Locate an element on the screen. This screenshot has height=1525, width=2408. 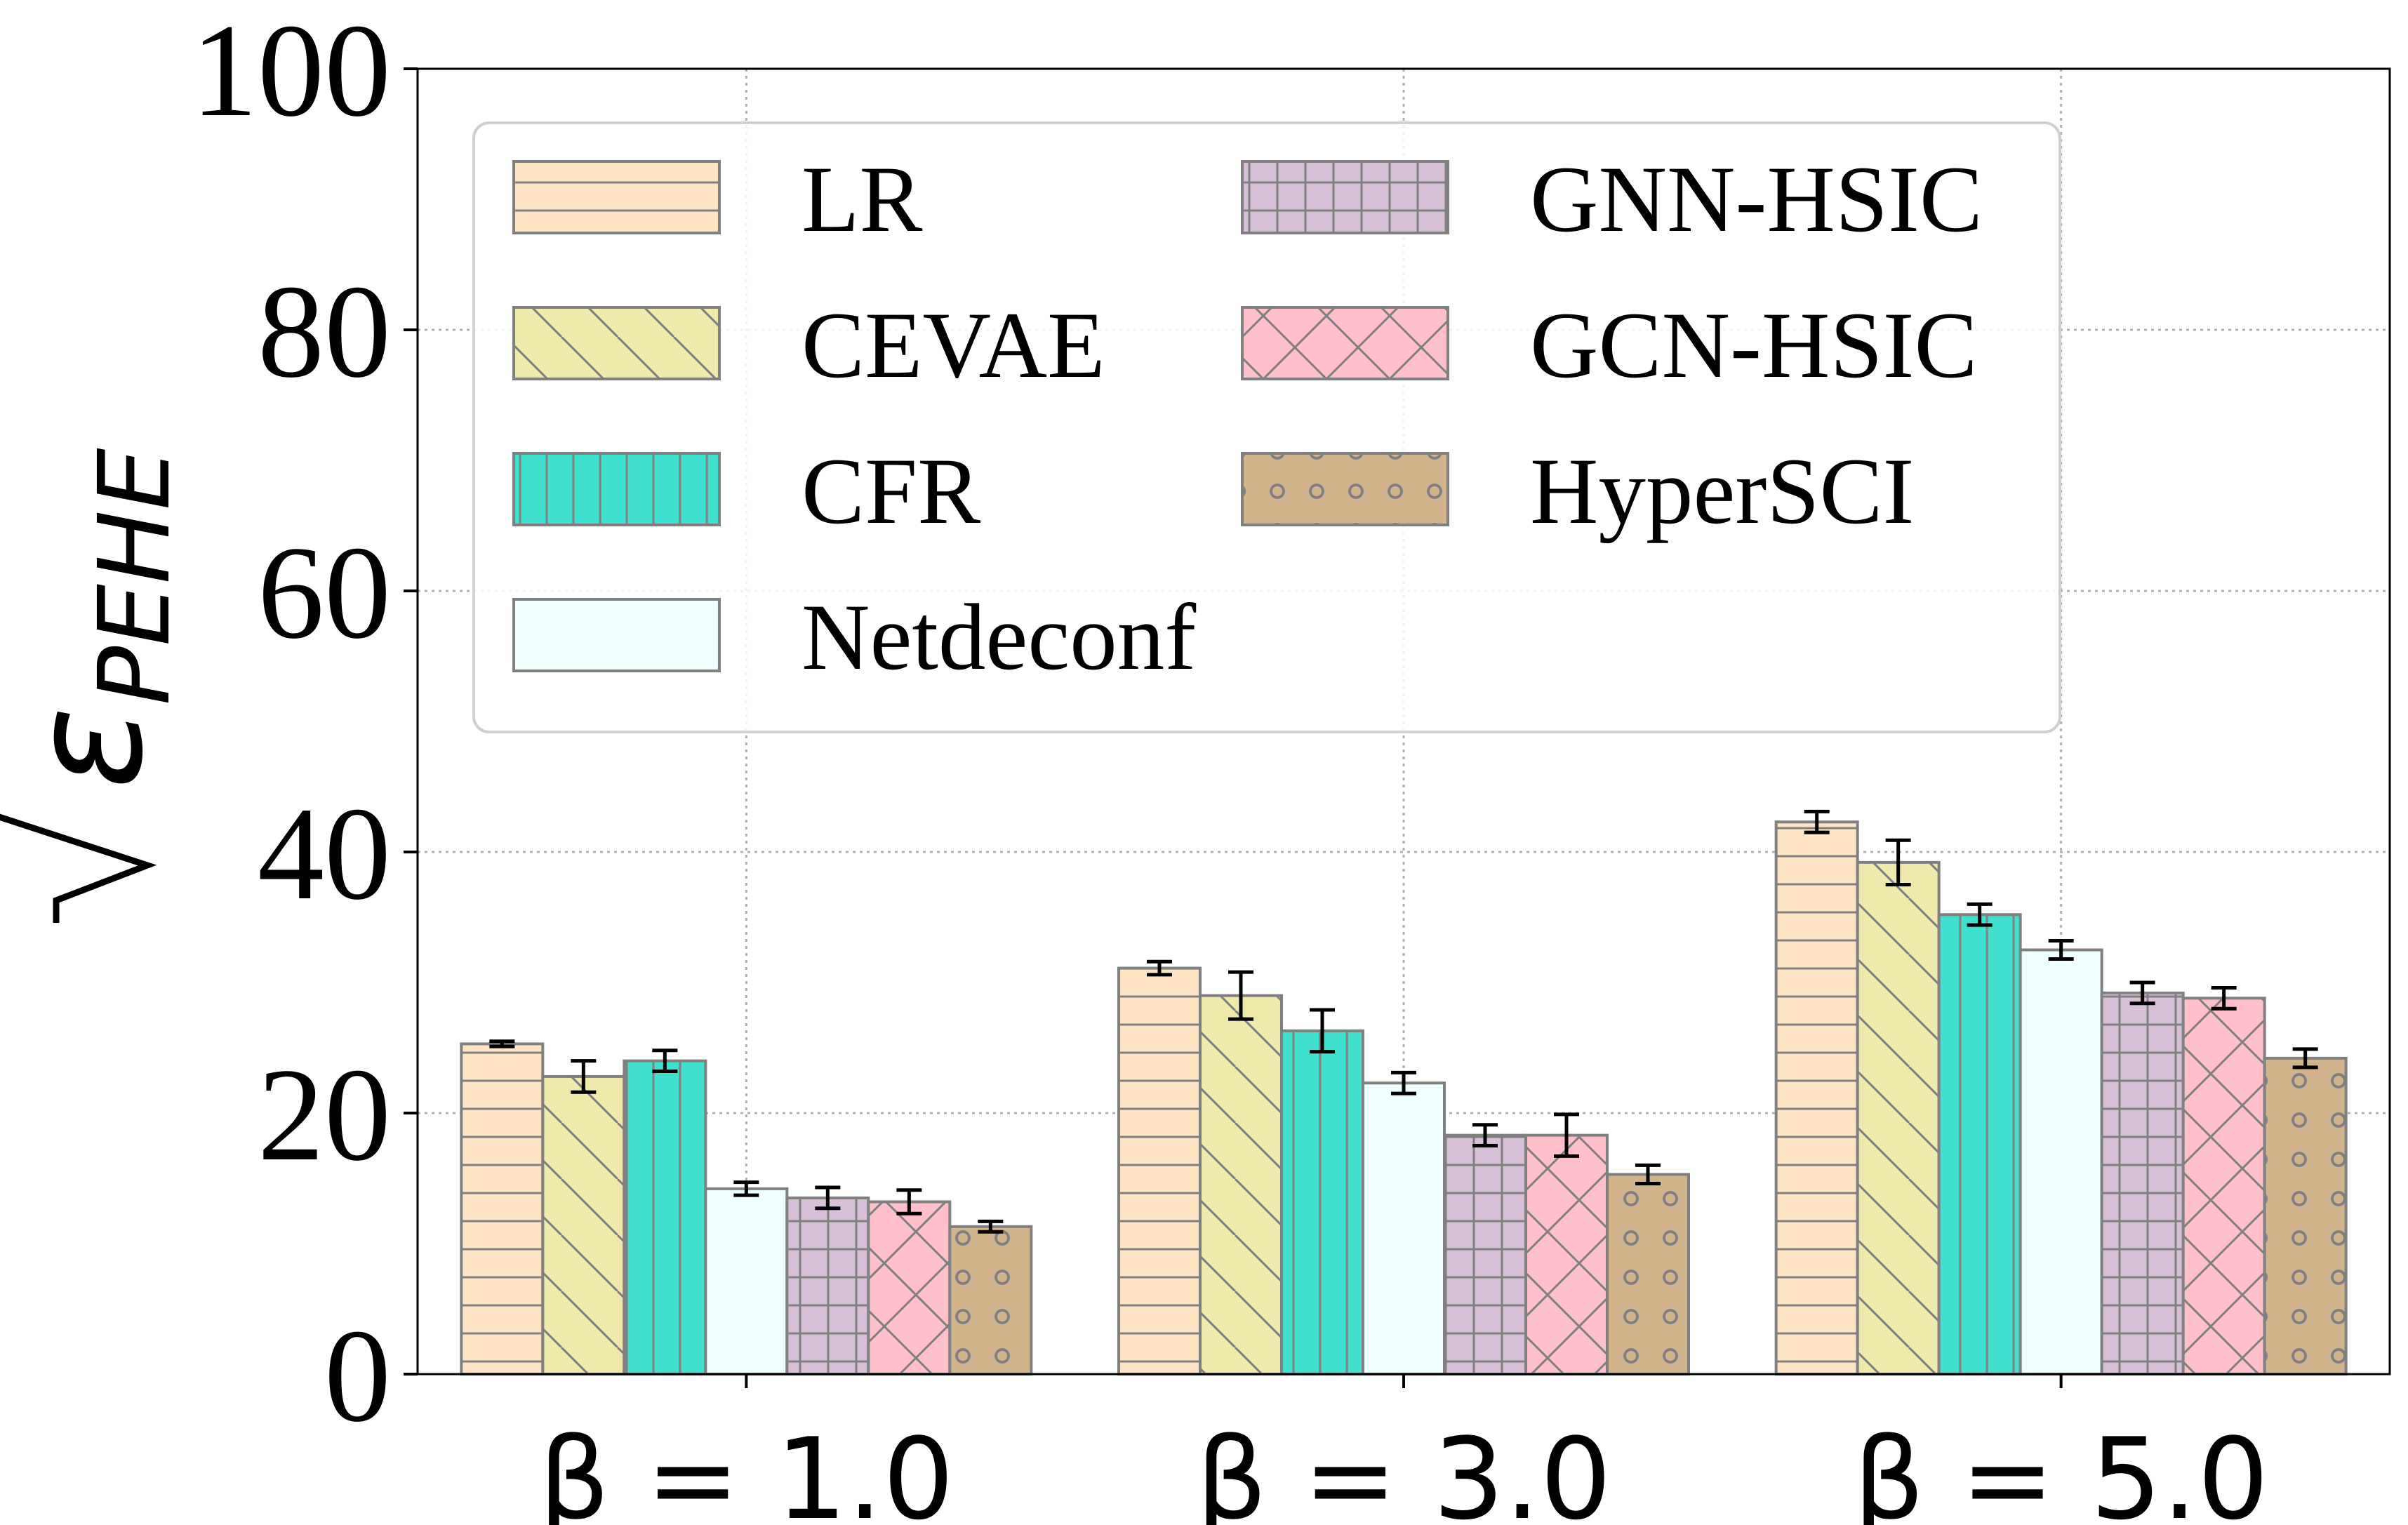
legend-label: Netdeconf is located at coordinates (998, 638).